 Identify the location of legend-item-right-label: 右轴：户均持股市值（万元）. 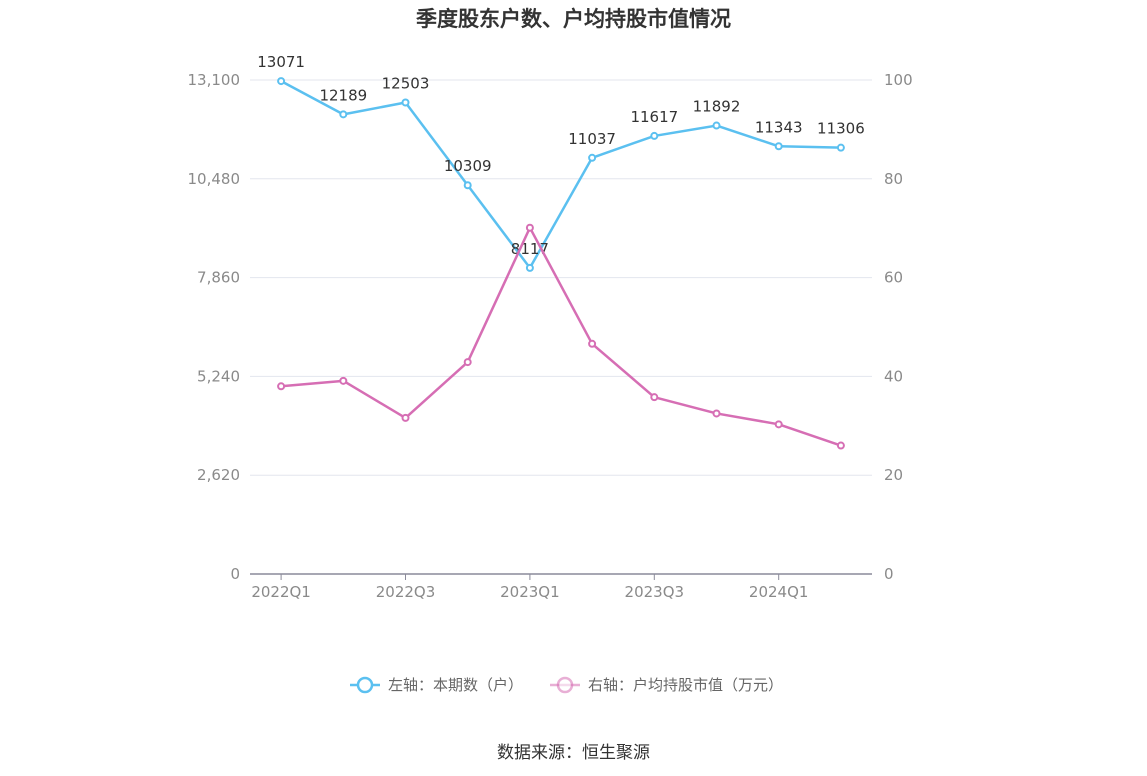
(685, 685).